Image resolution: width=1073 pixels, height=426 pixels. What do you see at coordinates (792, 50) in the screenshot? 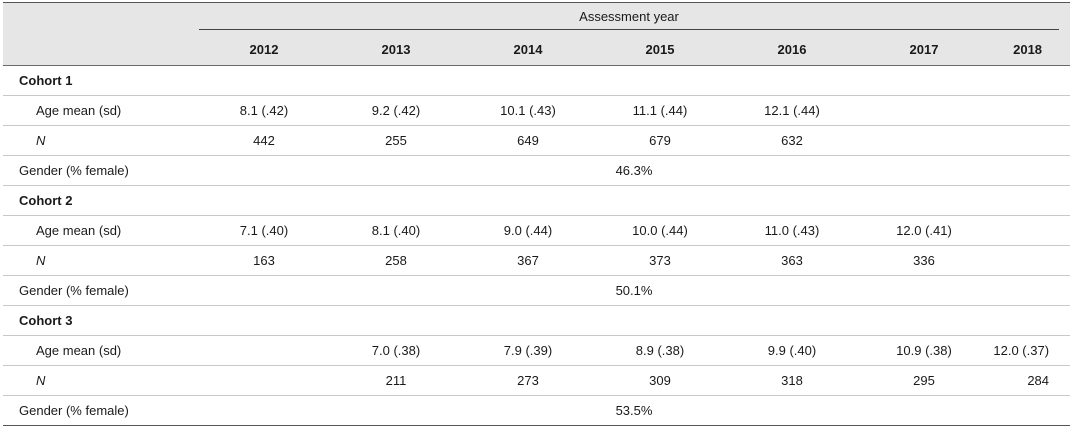
I see `year-header: 2016` at bounding box center [792, 50].